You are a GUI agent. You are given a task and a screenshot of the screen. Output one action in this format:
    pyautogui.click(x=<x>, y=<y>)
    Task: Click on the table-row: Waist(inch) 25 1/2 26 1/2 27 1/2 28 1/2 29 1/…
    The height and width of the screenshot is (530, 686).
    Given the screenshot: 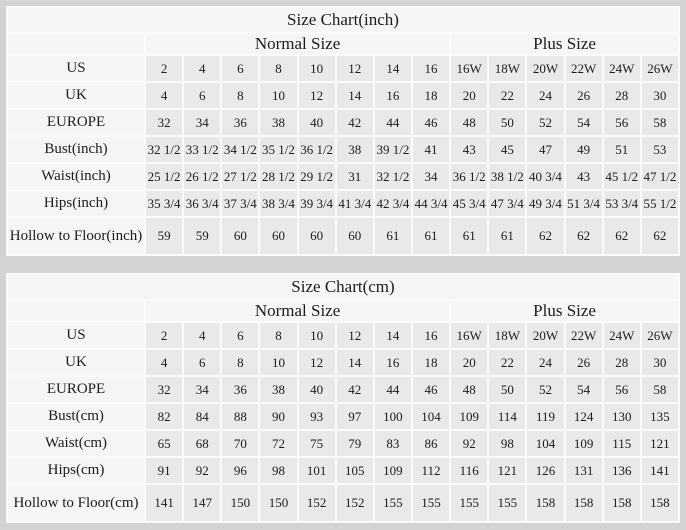 What is the action you would take?
    pyautogui.click(x=343, y=176)
    